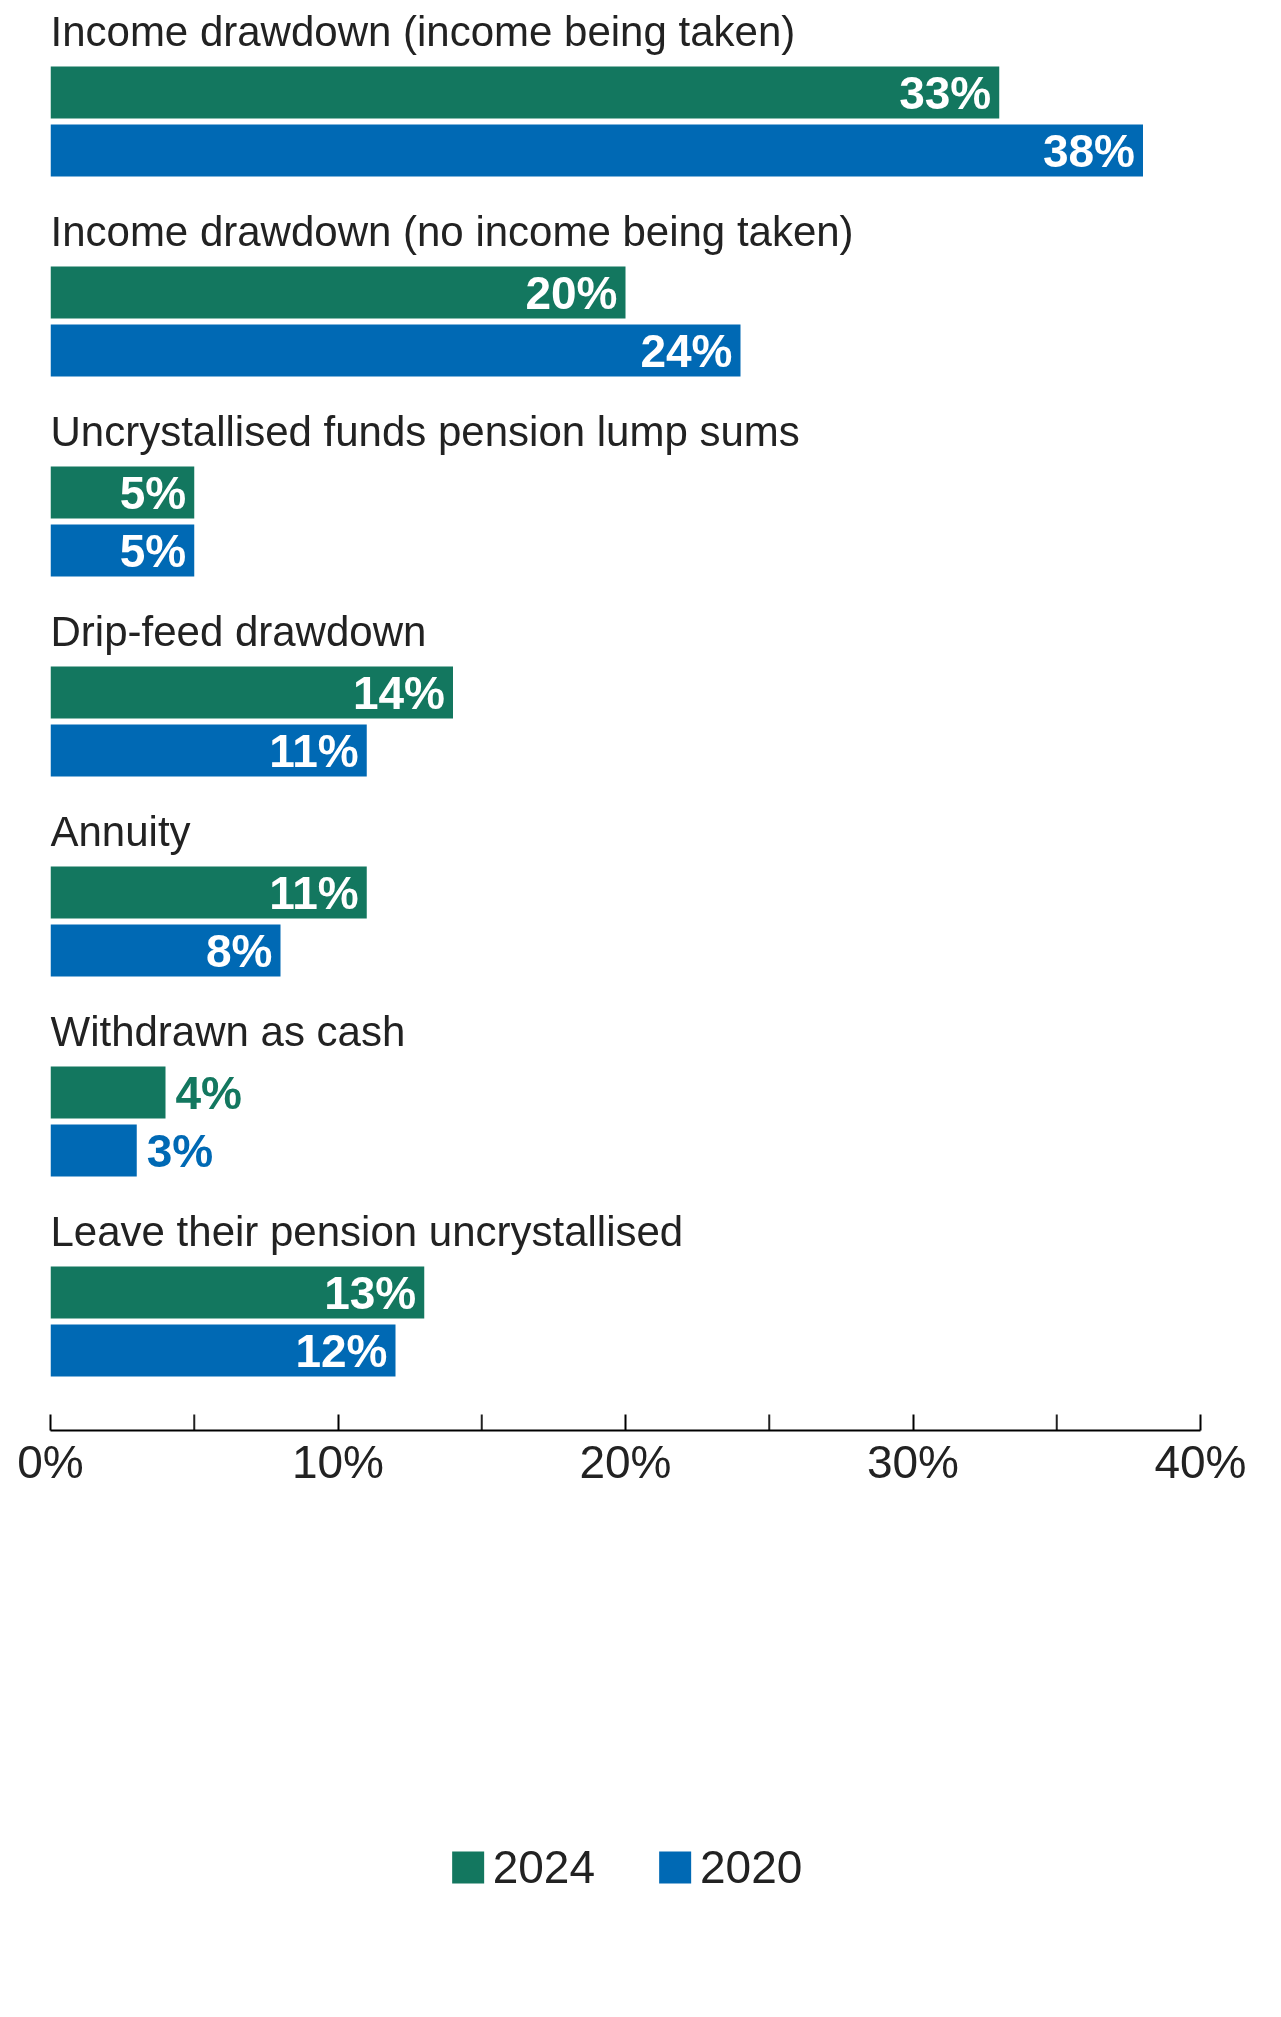 This screenshot has height=2017, width=1281. I want to click on data-label: 38%, so click(1089, 150).